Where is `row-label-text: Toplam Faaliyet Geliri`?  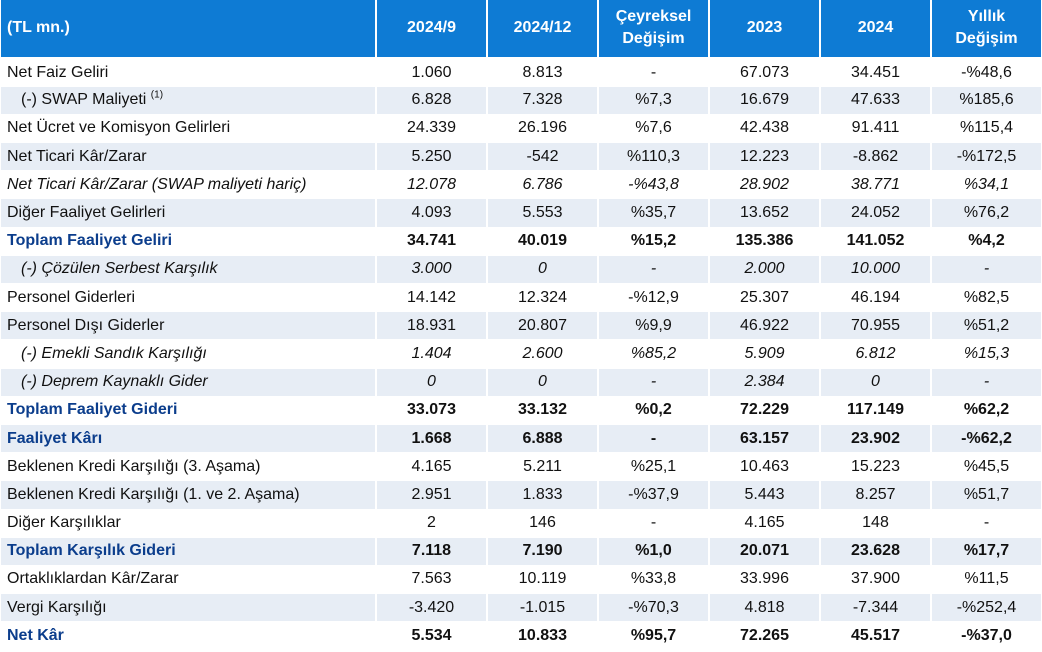 row-label-text: Toplam Faaliyet Geliri is located at coordinates (90, 241).